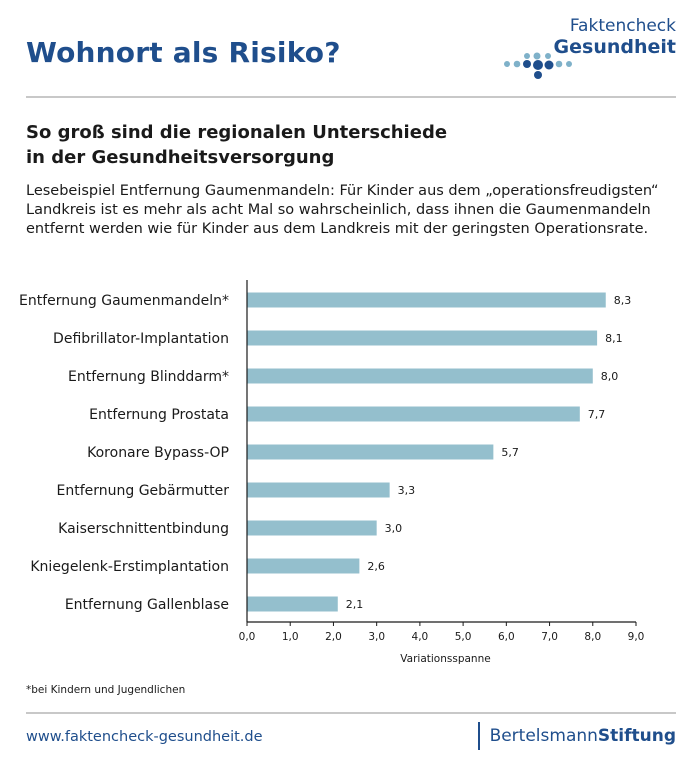 The width and height of the screenshot is (700, 762). What do you see at coordinates (144, 737) in the screenshot?
I see `website-link: www.faktencheck-gesundheit.de` at bounding box center [144, 737].